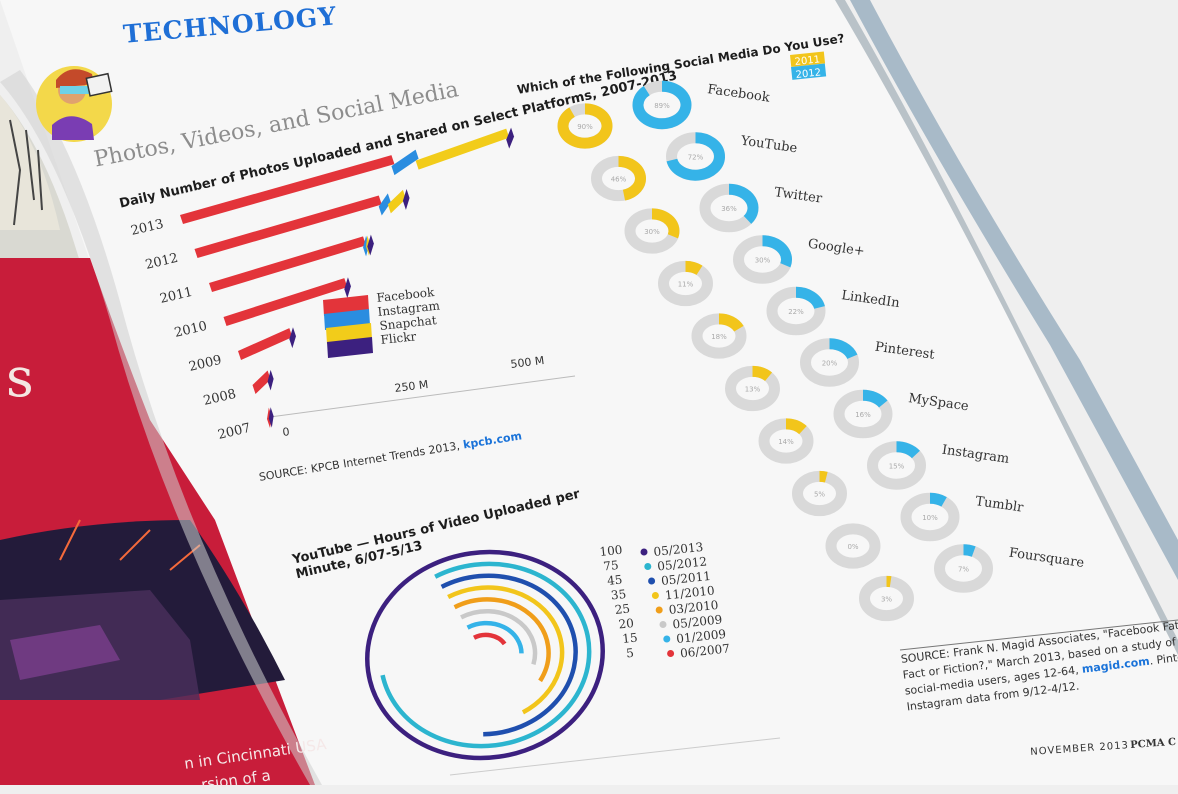 The image size is (1178, 794). I want to click on donut: 15%, so click(897, 465).